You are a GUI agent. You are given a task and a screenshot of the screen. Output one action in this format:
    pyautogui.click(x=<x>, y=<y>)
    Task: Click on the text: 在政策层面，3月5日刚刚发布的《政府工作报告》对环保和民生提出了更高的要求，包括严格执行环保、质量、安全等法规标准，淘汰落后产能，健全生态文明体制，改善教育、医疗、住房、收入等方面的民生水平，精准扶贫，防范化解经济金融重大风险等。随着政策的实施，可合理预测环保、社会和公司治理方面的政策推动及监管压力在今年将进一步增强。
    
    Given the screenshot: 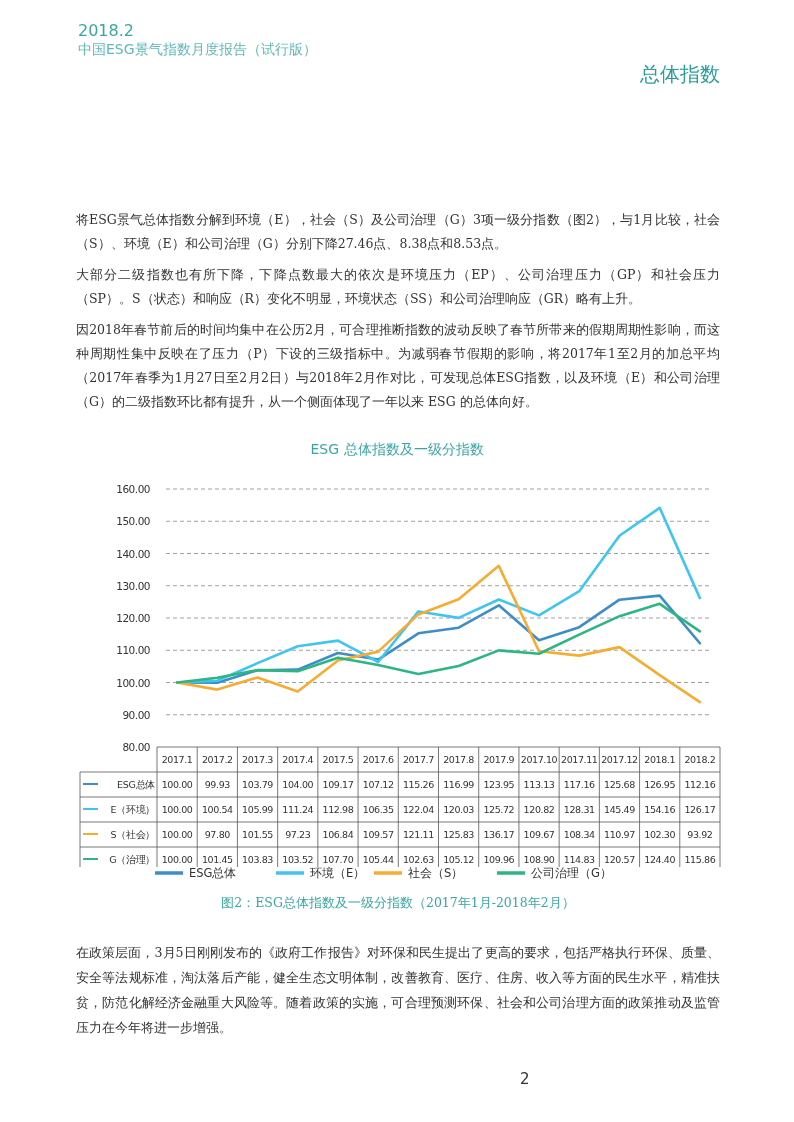 What is the action you would take?
    pyautogui.click(x=398, y=990)
    